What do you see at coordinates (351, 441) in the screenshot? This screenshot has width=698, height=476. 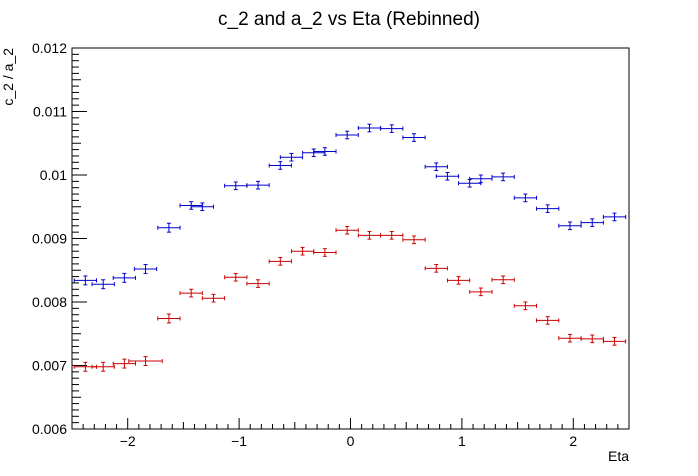 I see `x-tick-label: 0` at bounding box center [351, 441].